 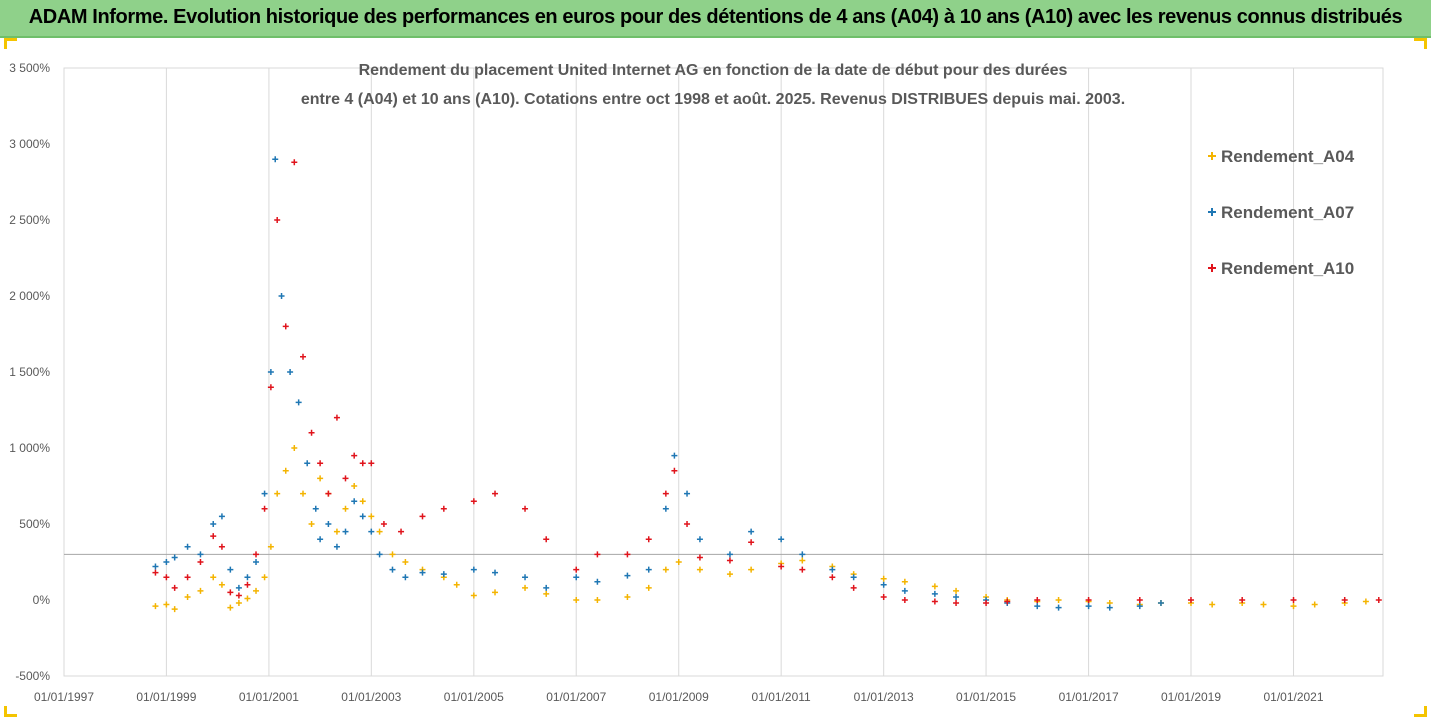 What do you see at coordinates (29, 68) in the screenshot?
I see `y-tick-label: 3 500%` at bounding box center [29, 68].